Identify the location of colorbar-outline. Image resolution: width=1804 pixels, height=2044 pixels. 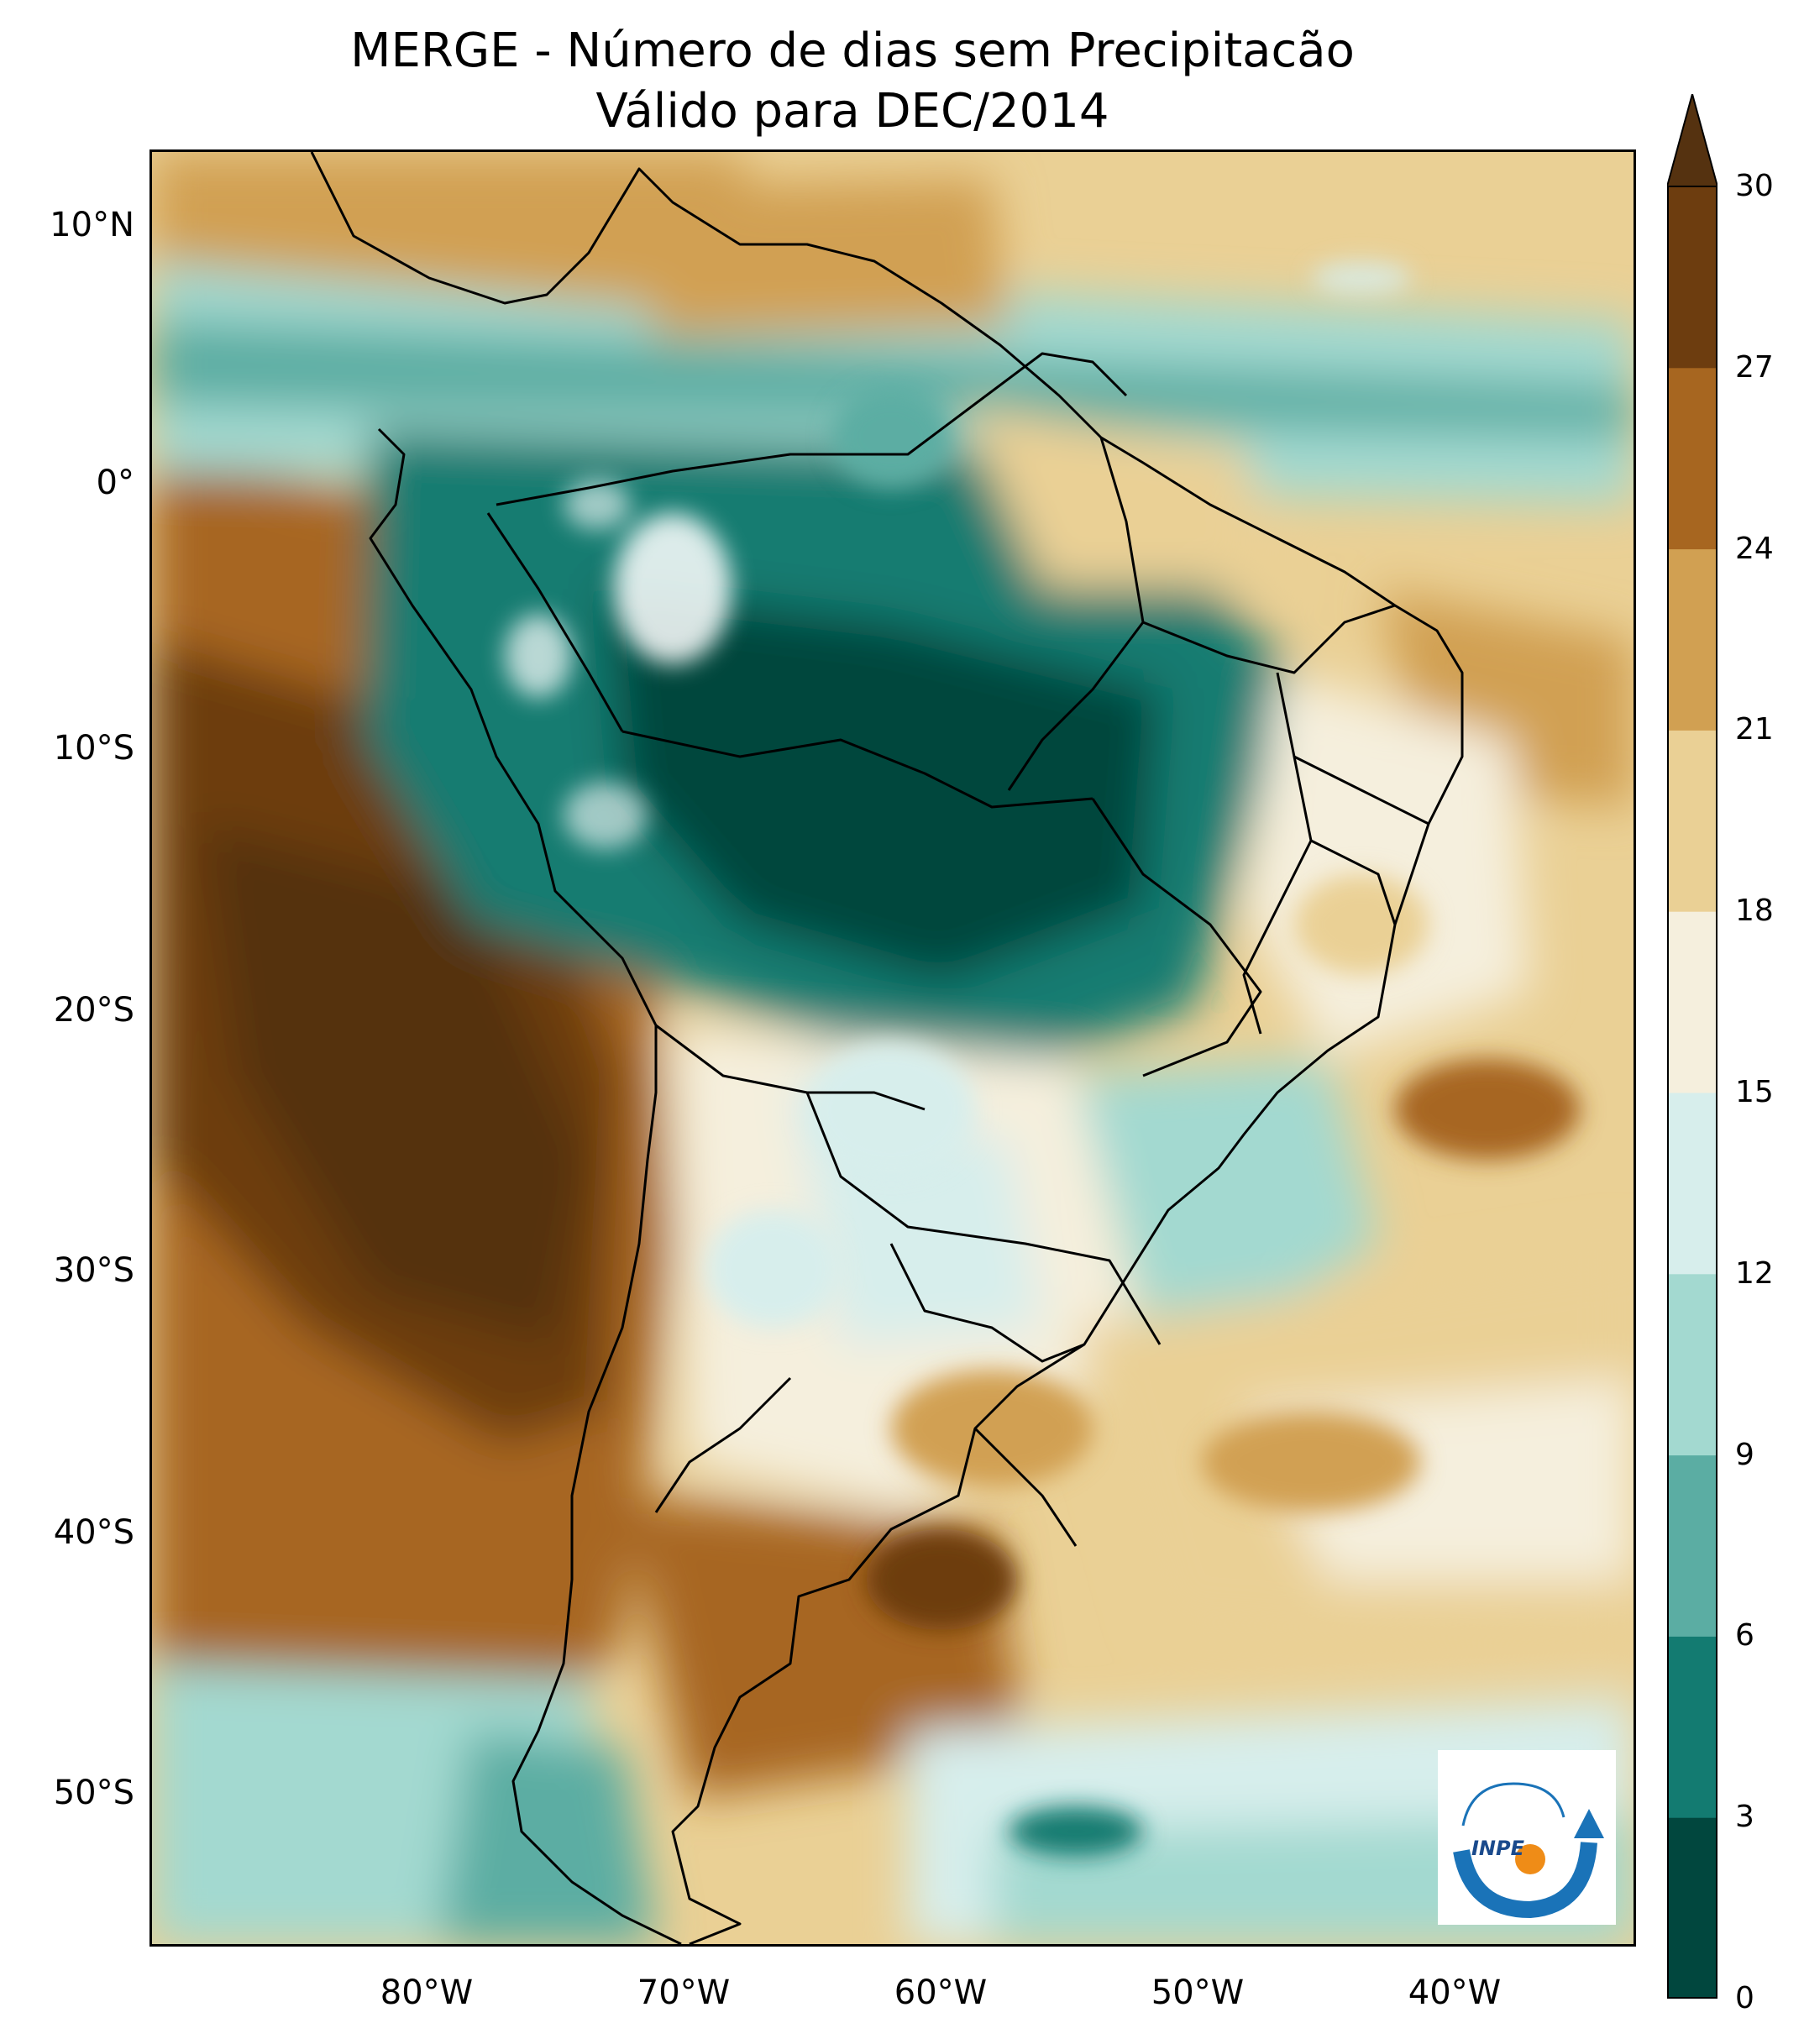
(1692, 1092).